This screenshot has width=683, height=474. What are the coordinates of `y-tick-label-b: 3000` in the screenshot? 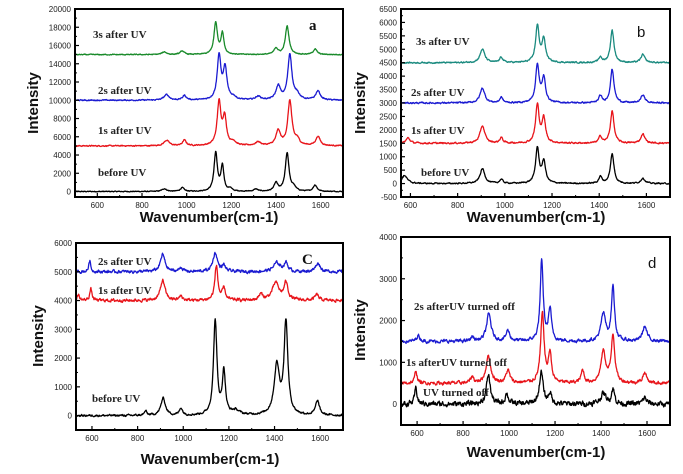 It's located at (388, 103).